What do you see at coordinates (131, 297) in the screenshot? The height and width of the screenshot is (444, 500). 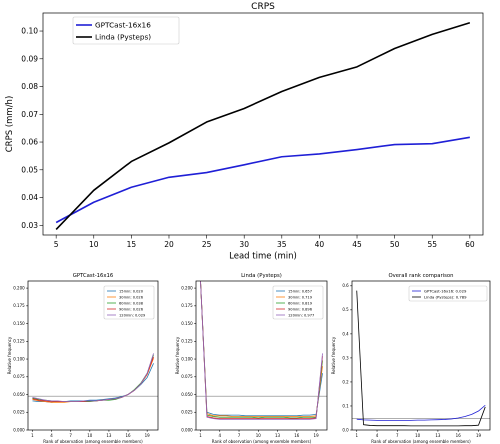 I see `legend-label-1: 30min: 0.026` at bounding box center [131, 297].